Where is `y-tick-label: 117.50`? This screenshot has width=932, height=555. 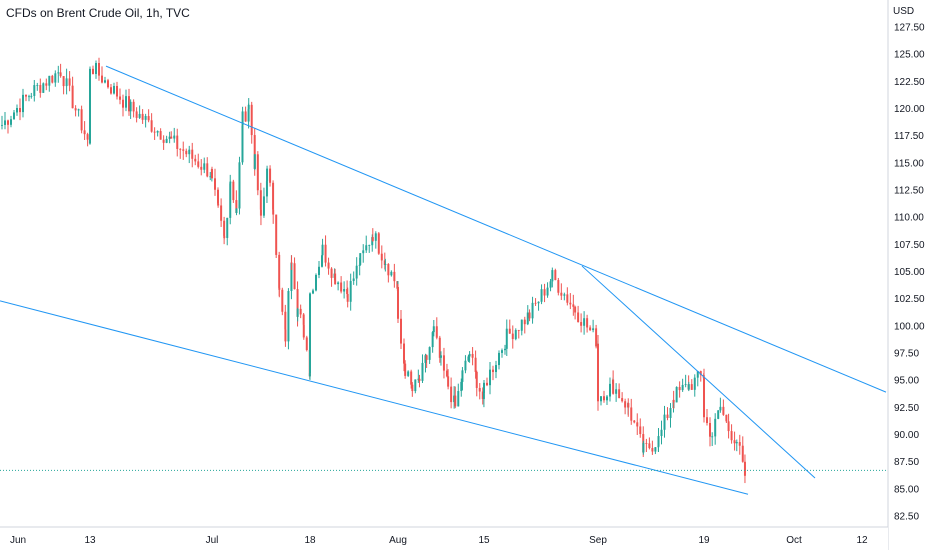
y-tick-label: 117.50 is located at coordinates (909, 136).